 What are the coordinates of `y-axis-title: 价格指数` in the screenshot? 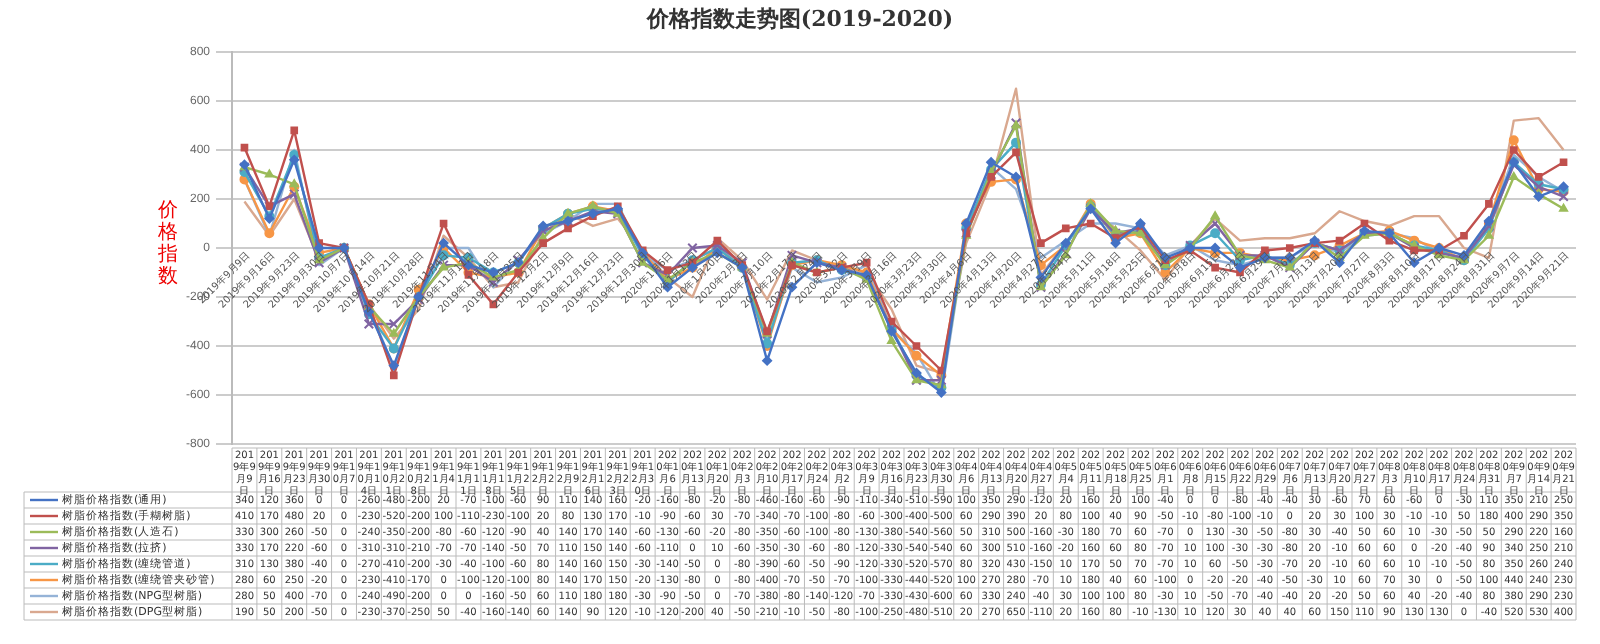 It's located at (168, 244).